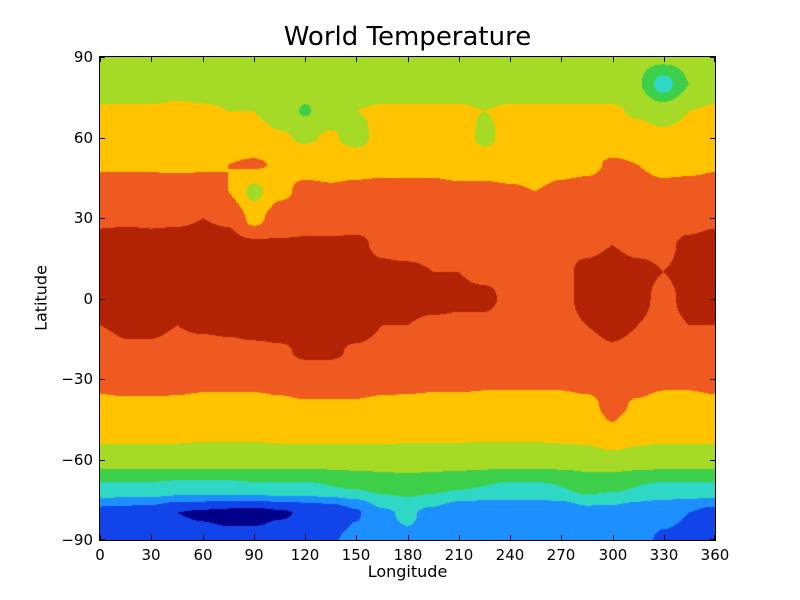 This screenshot has height=600, width=800. Describe the element at coordinates (100, 555) in the screenshot. I see `x-tick-label: 0` at that location.